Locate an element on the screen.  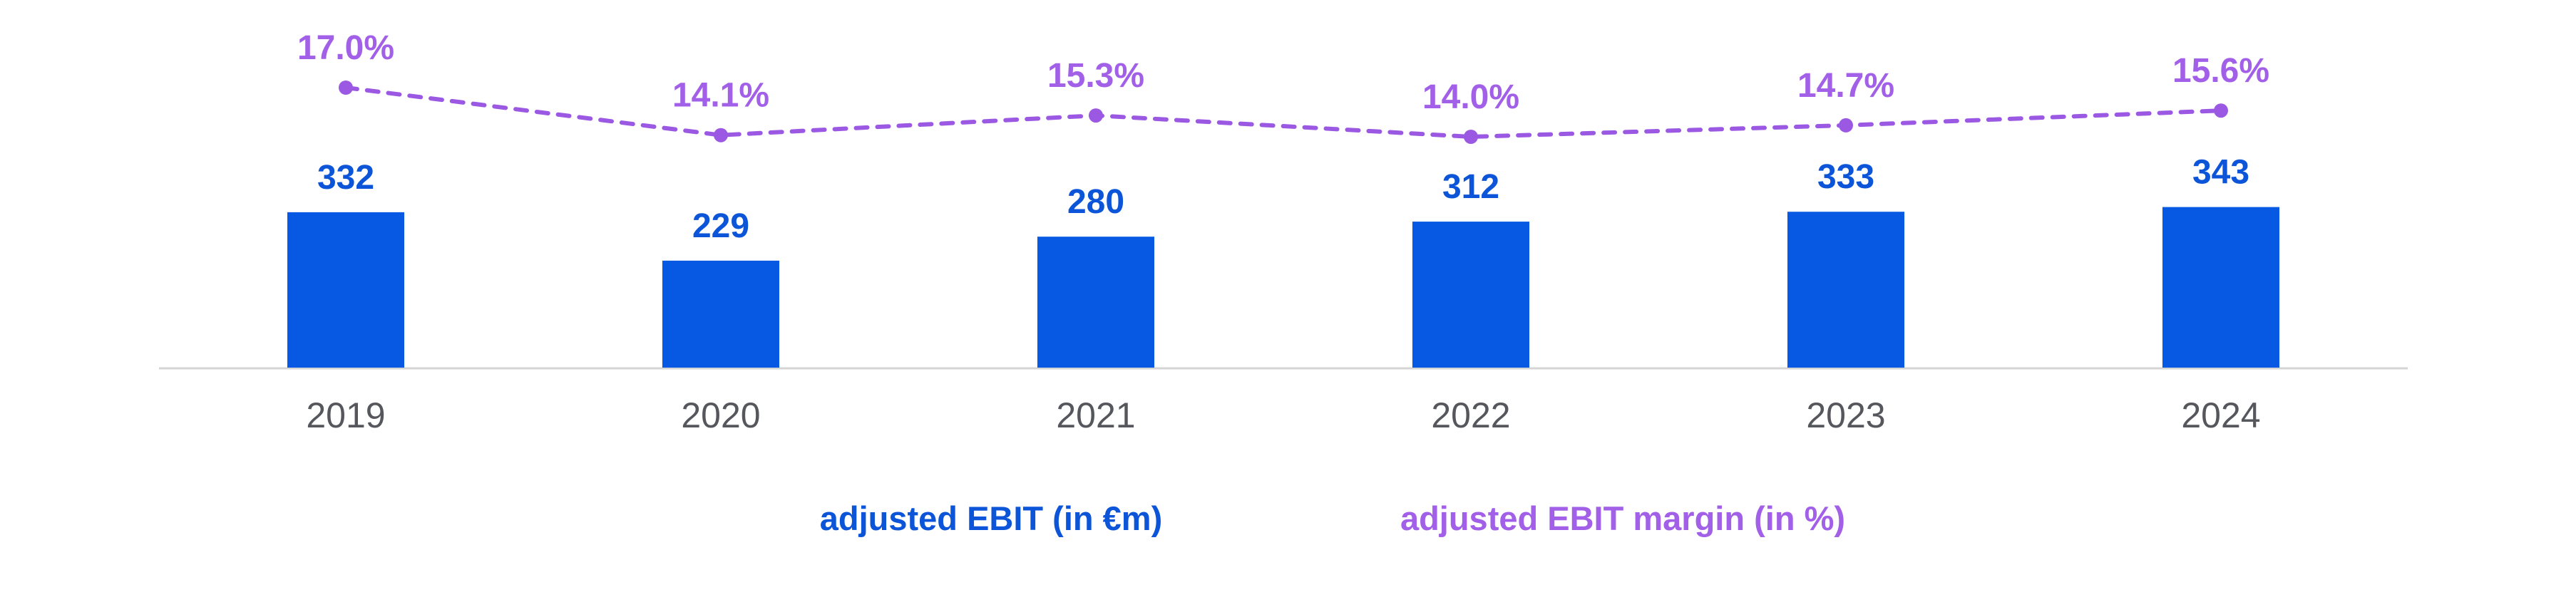
margin-label-2023: 14.7% is located at coordinates (1845, 86).